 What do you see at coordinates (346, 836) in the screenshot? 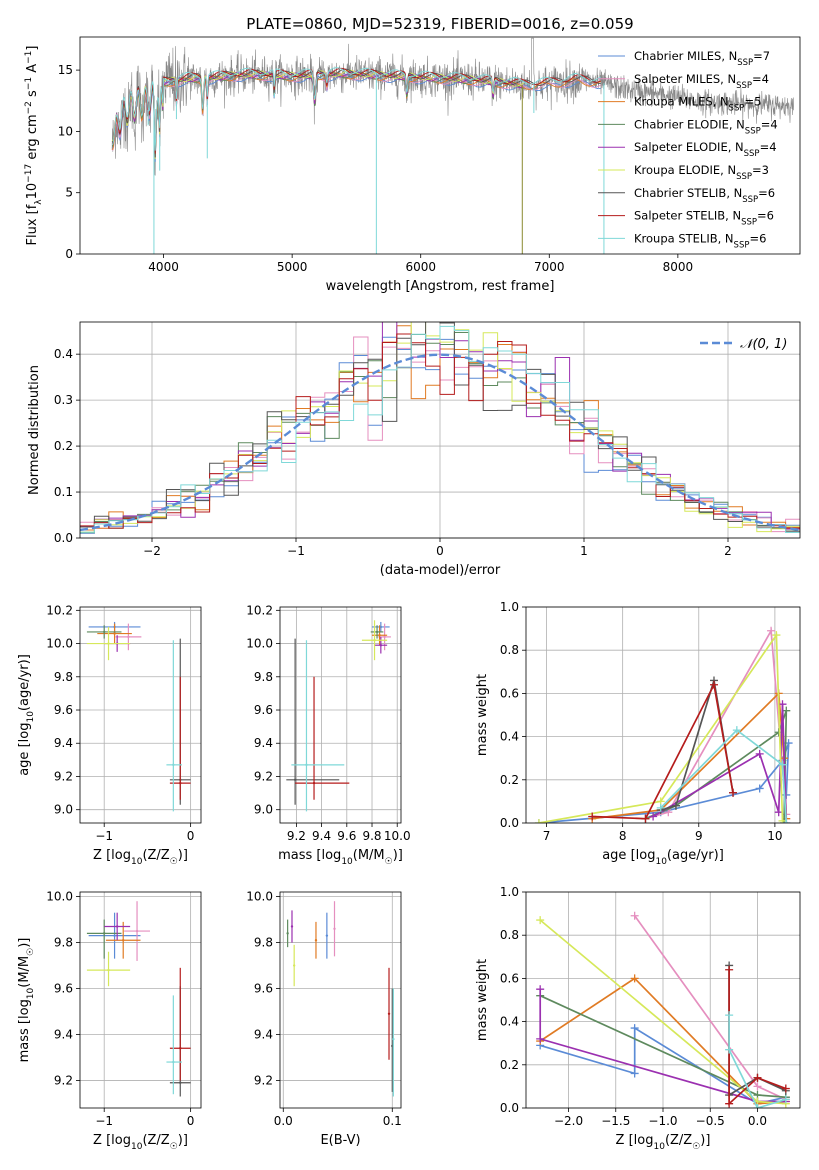
I see `x-tick-label: 9.6` at bounding box center [346, 836].